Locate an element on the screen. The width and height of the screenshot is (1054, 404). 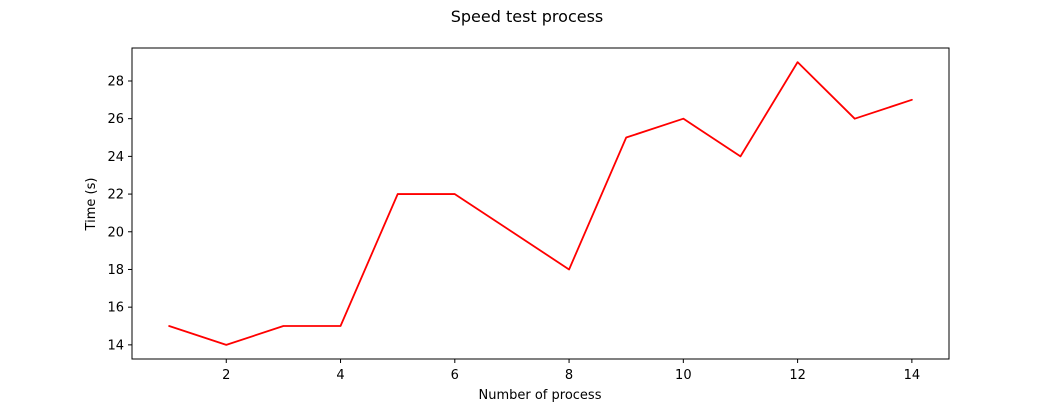
y-axis-label: Time (s) is located at coordinates (91, 205).